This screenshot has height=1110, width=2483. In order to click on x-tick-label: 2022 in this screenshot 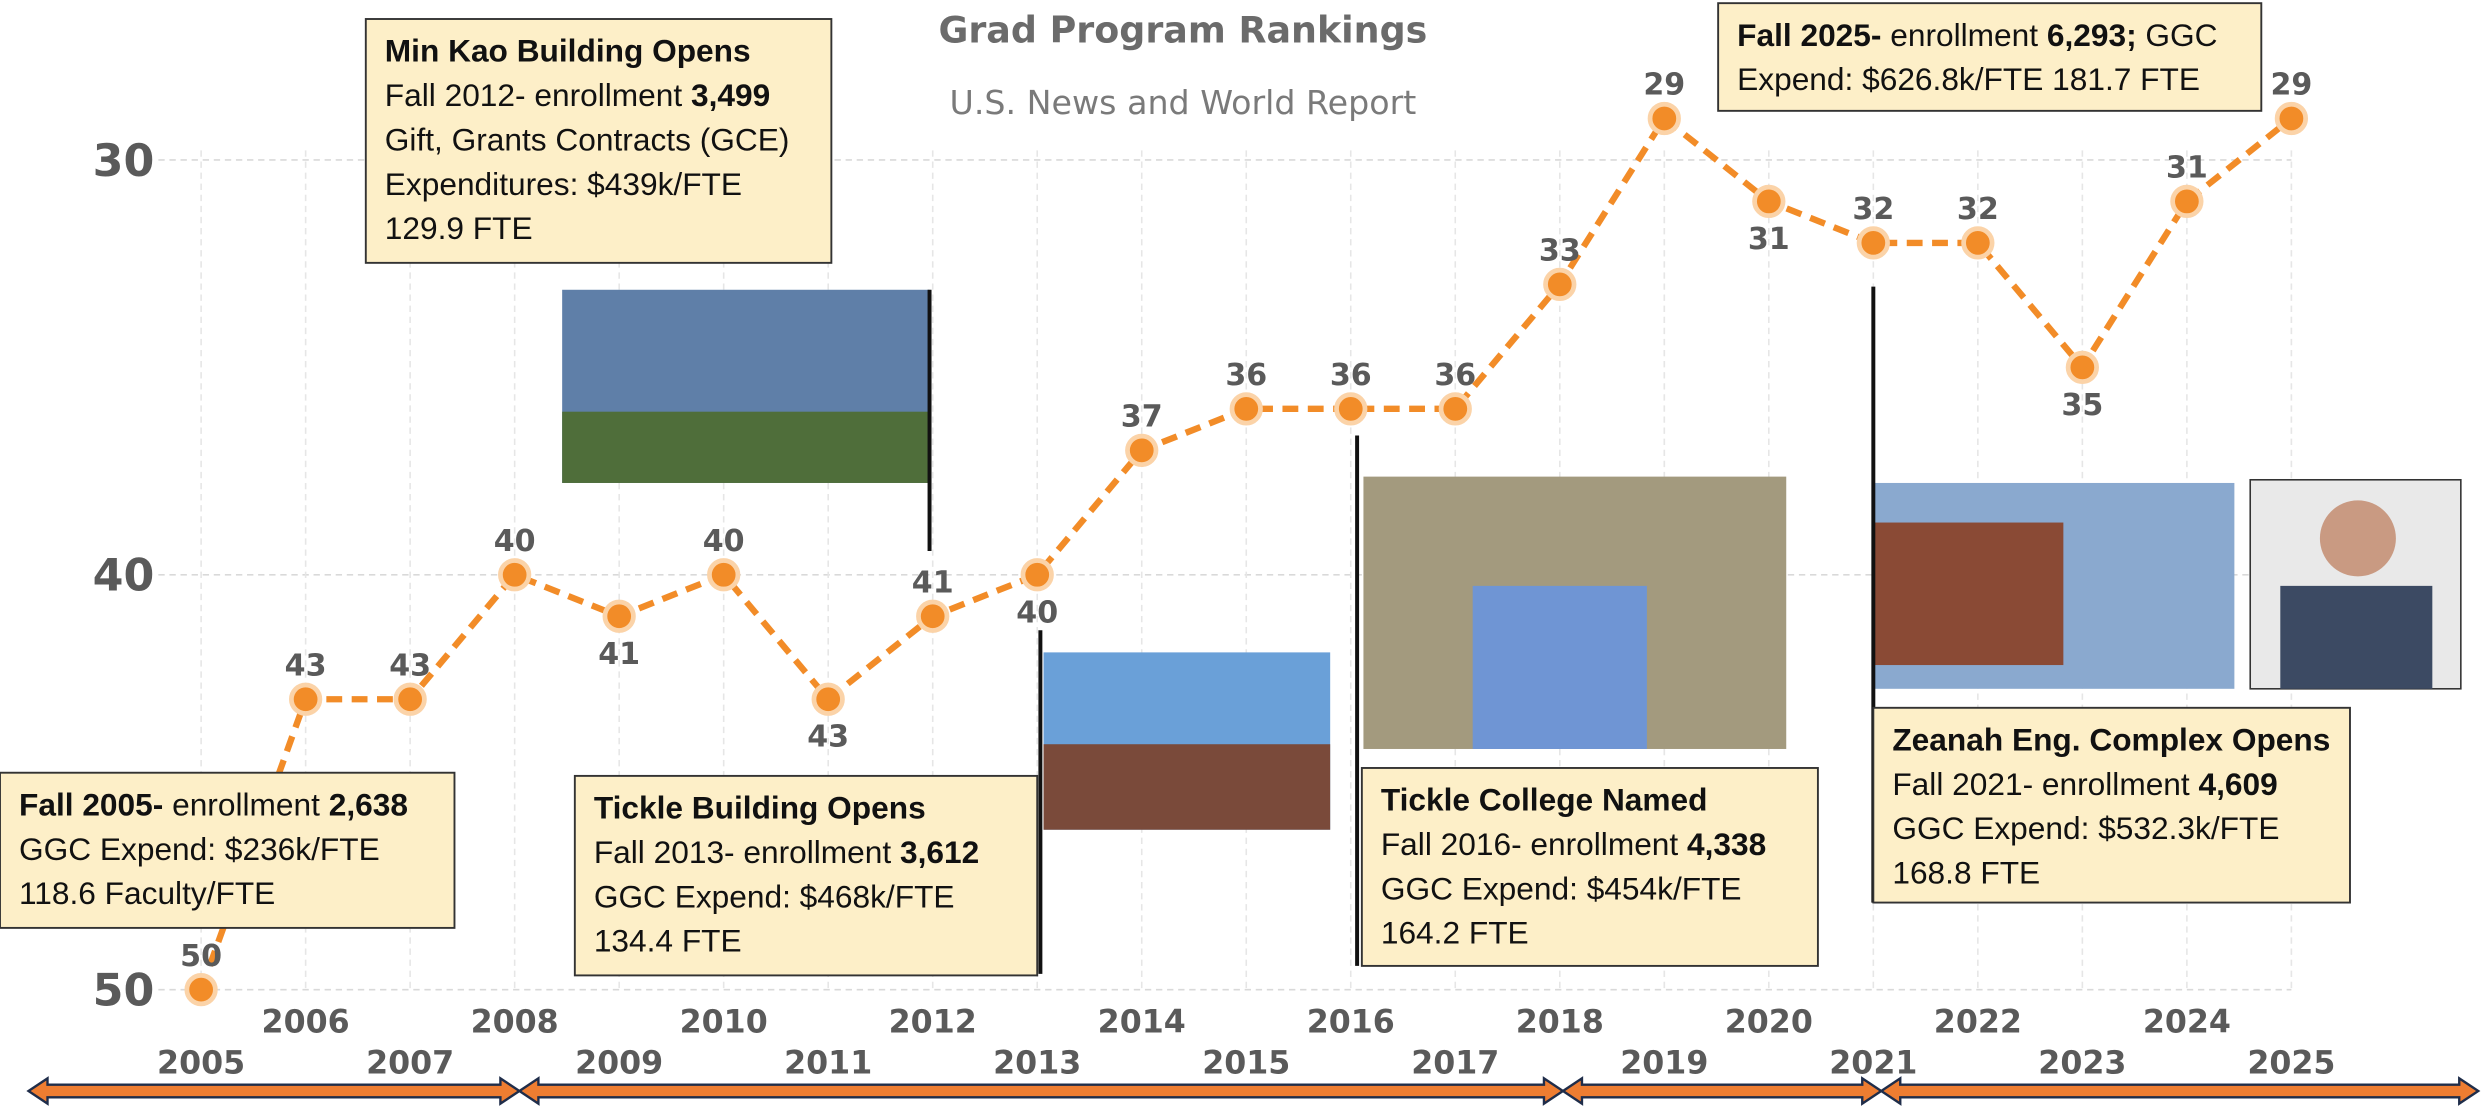, I will do `click(1978, 1022)`.